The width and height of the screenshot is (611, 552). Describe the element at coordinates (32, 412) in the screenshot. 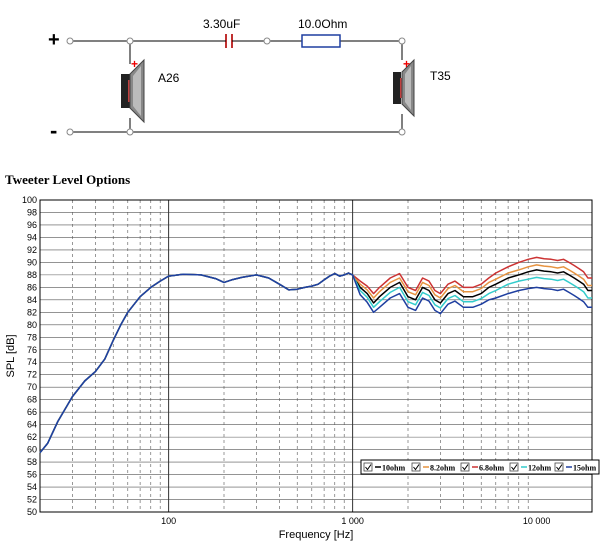

I see `y-tick-label: 66` at that location.